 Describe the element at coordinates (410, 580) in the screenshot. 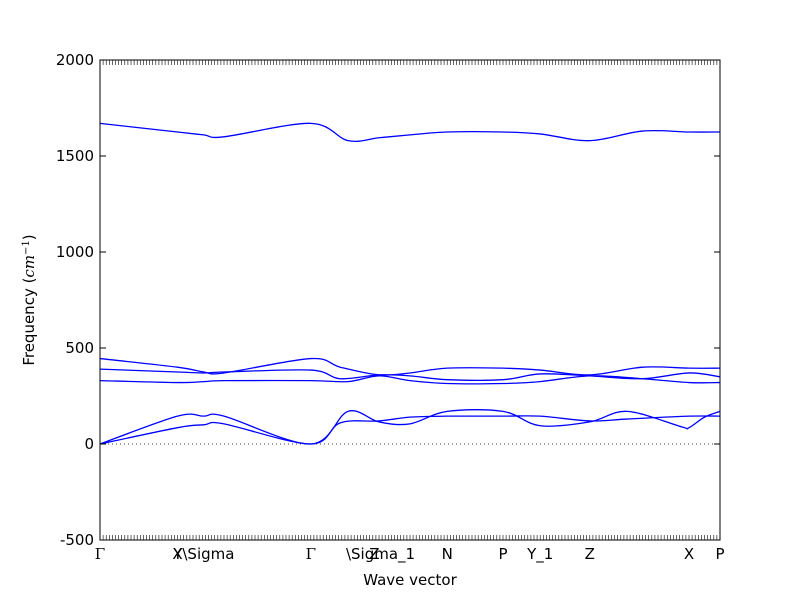

I see `x-axis-label: Wave vector` at that location.